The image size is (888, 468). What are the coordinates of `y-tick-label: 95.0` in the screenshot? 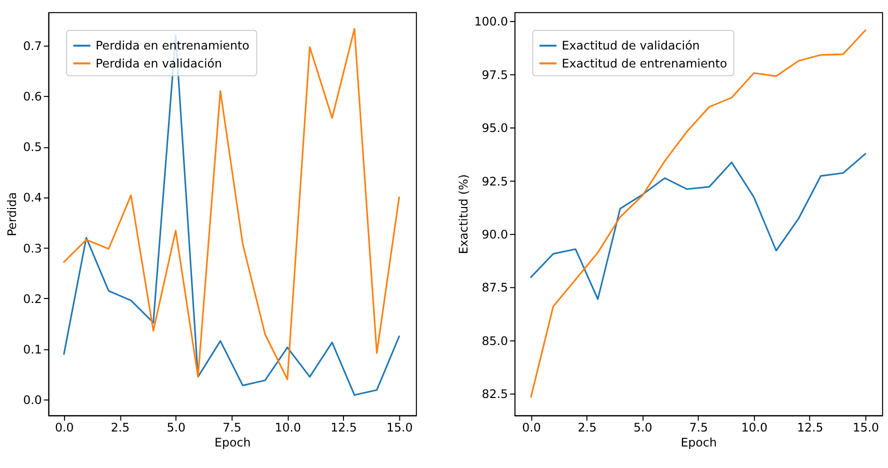 It's located at (495, 128).